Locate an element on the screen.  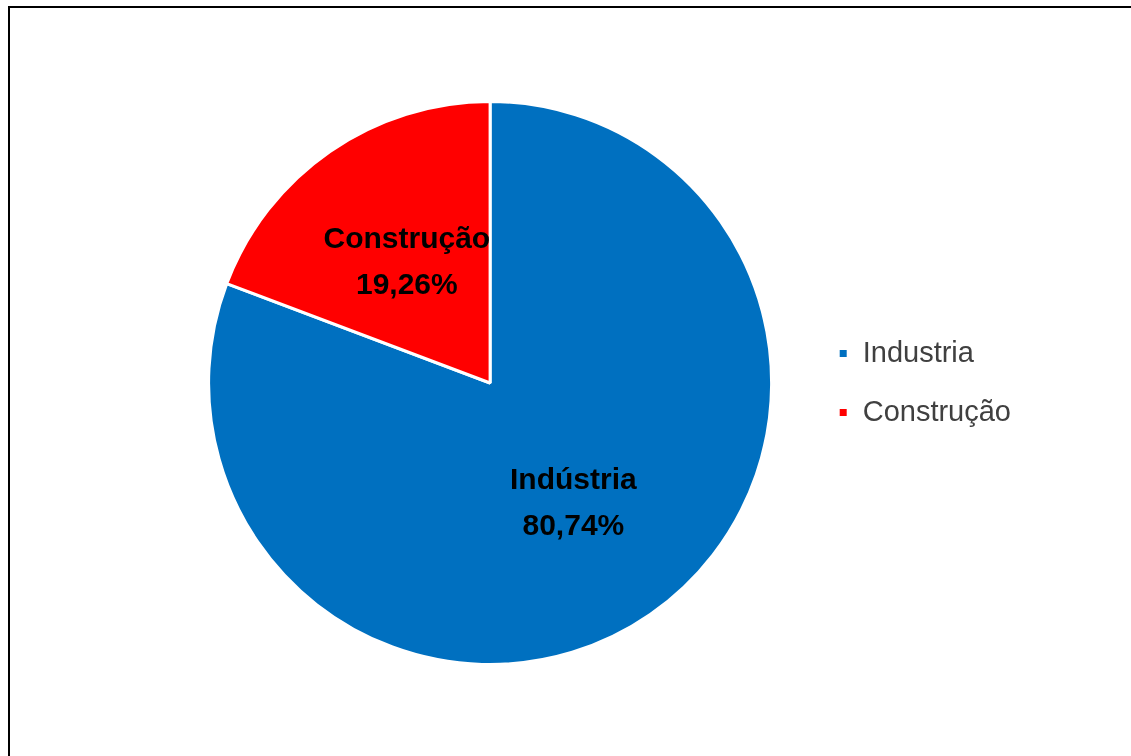
data-label: Indústria 80,74% is located at coordinates (574, 501).